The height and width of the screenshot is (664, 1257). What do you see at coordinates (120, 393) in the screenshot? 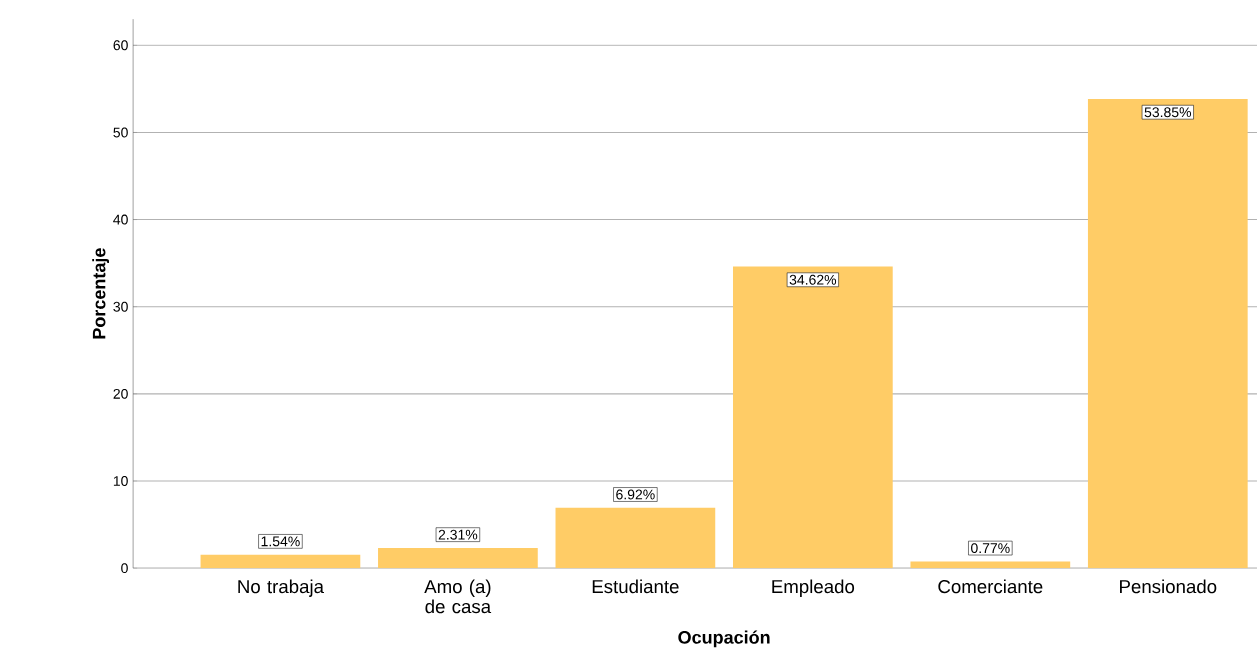
I see `y-tick-label: 20` at bounding box center [120, 393].